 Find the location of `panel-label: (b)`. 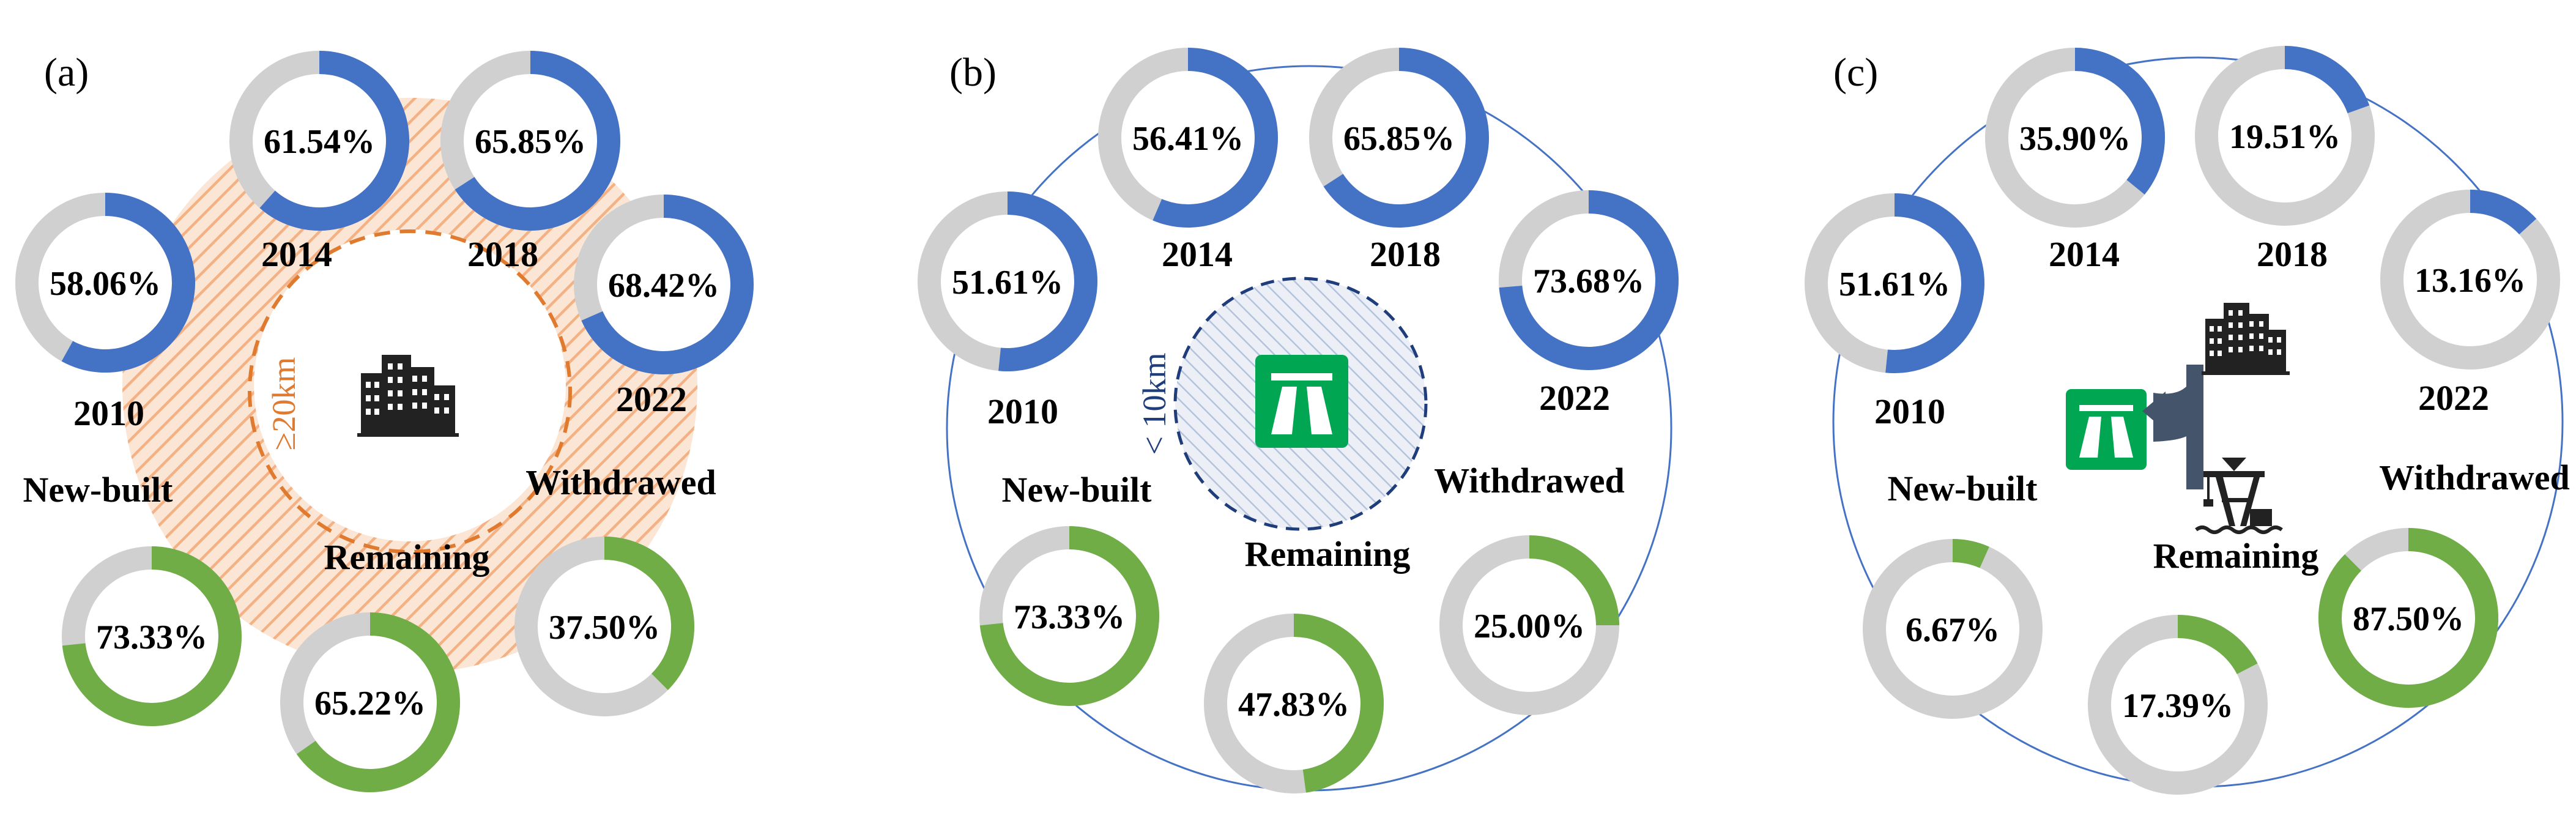

panel-label: (b) is located at coordinates (973, 72).